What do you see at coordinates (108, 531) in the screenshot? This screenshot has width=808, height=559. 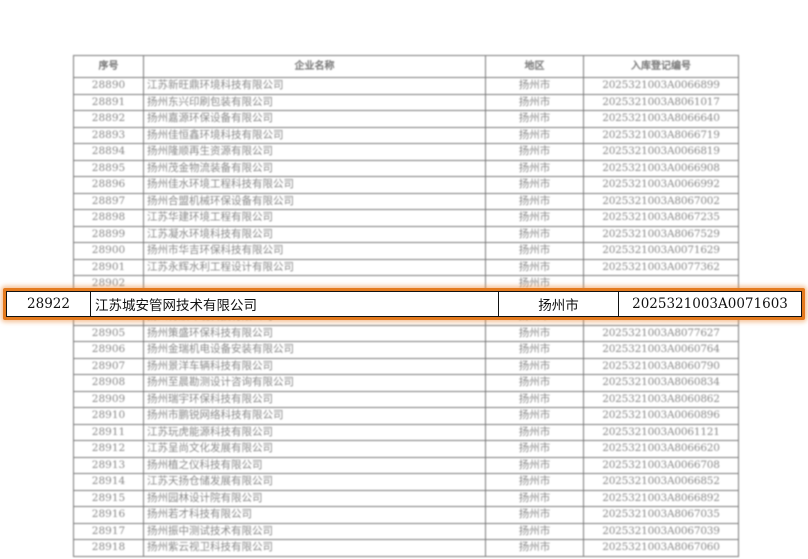 I see `cell-seq: 28917` at bounding box center [108, 531].